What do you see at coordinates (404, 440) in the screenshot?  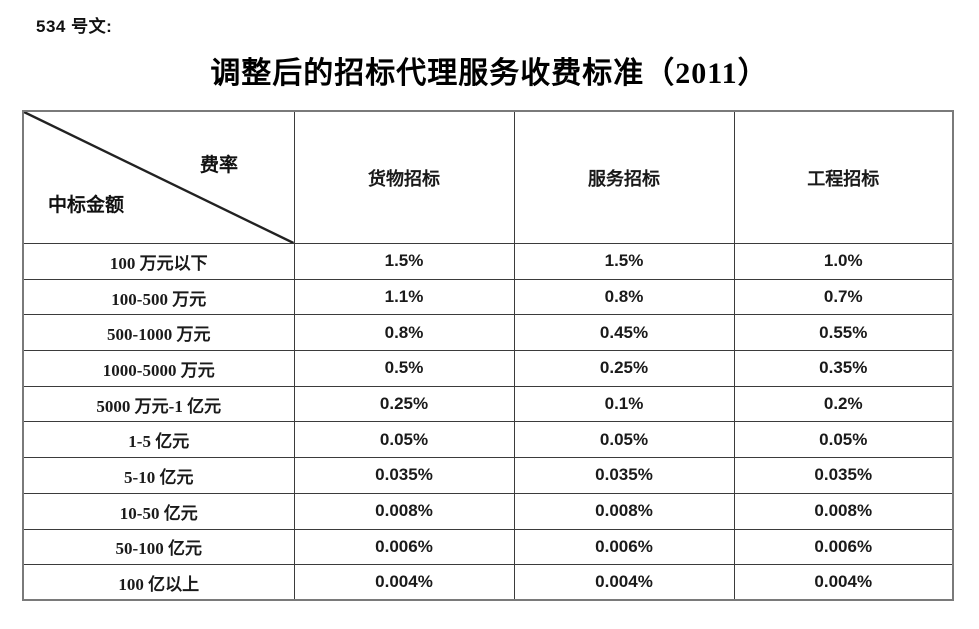 I see `fee-value-goods: 0.05%` at bounding box center [404, 440].